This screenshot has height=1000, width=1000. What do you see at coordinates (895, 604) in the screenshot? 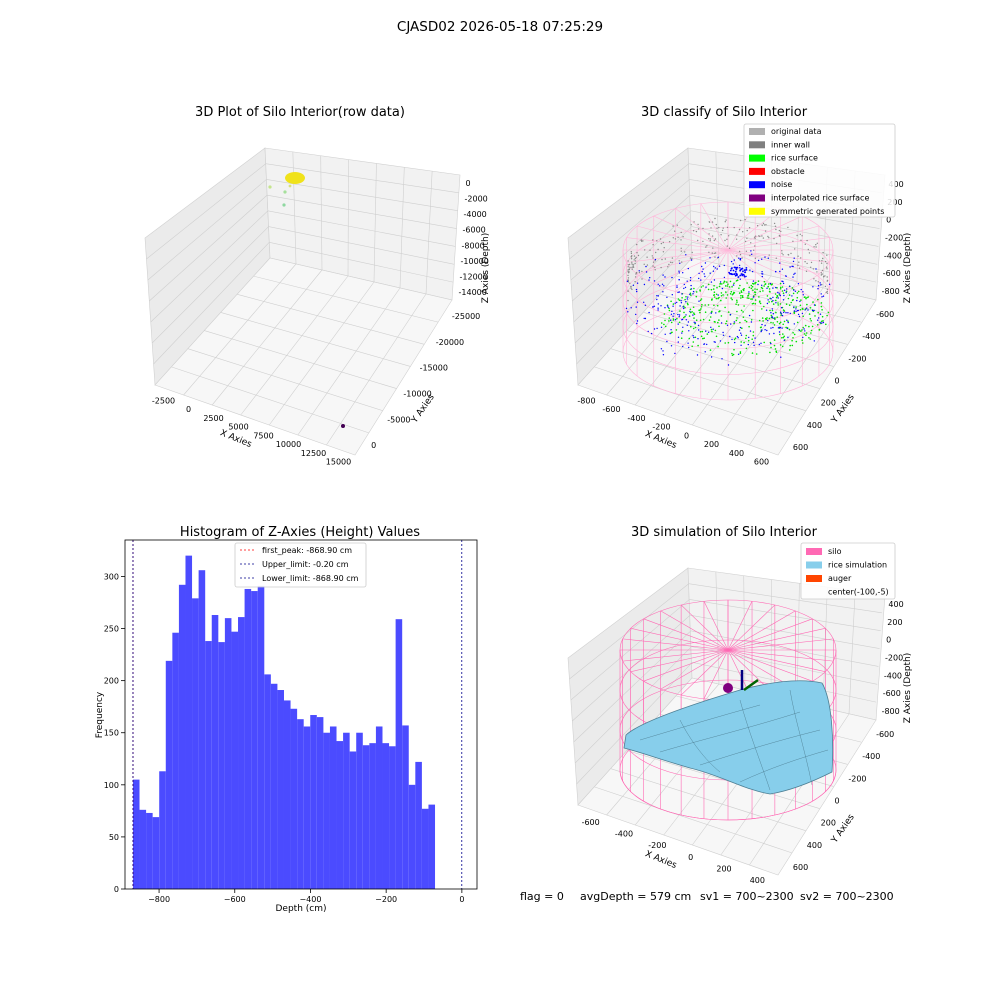
I see `simulation-z-tick: 400` at bounding box center [895, 604].